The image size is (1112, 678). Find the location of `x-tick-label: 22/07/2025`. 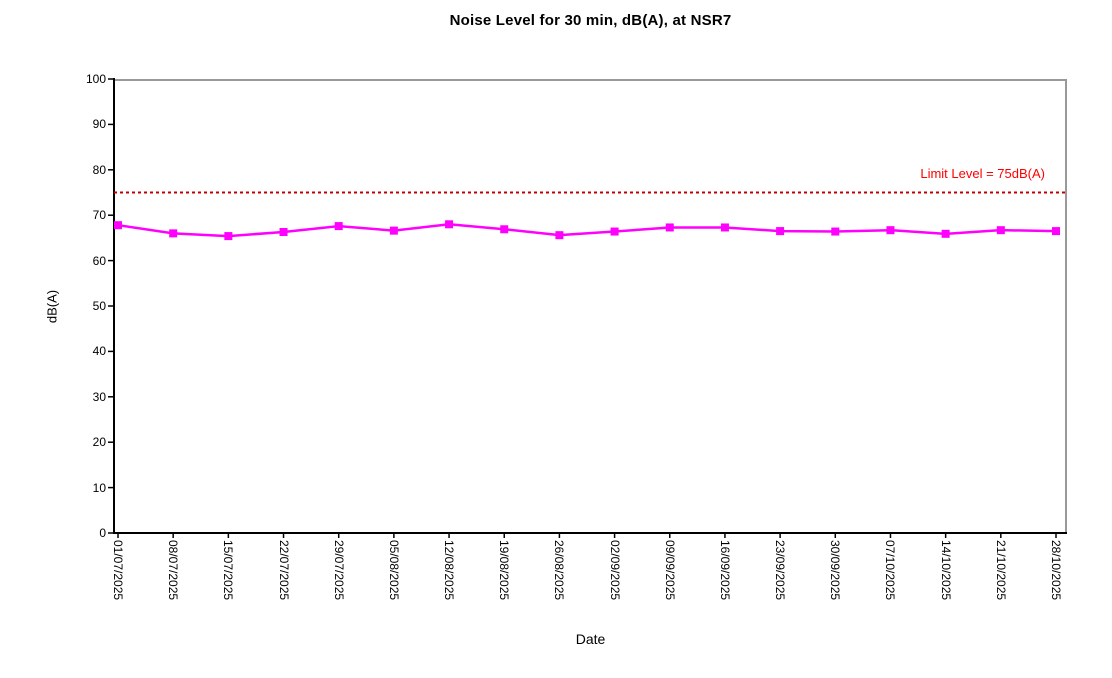

x-tick-label: 22/07/2025 is located at coordinates (283, 570).